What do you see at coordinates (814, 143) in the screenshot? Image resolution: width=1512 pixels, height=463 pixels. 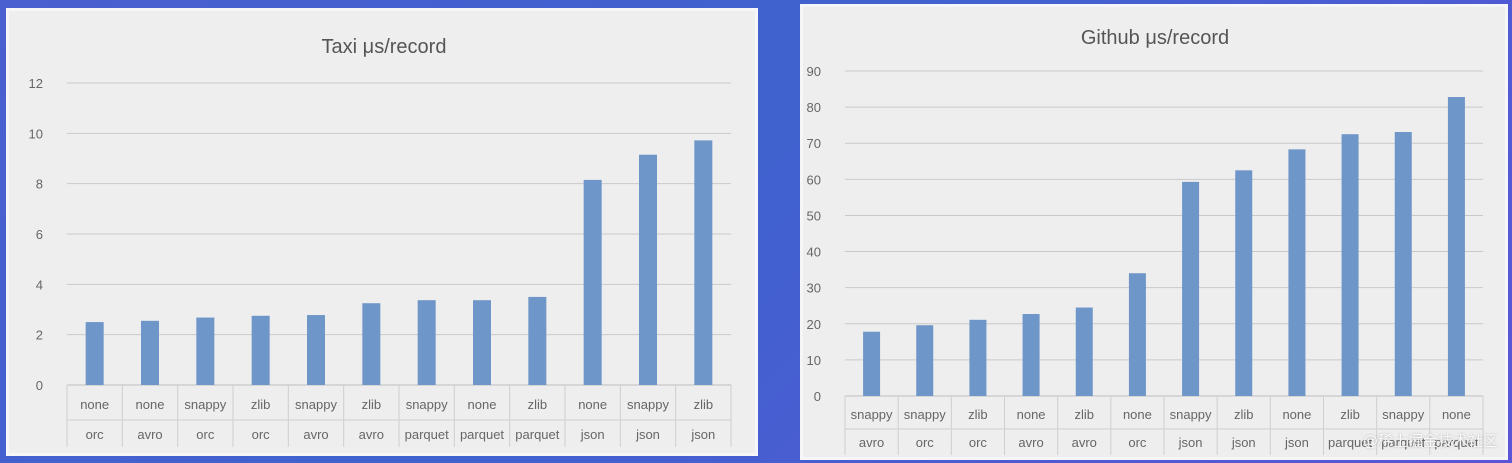 I see `y-tick-label: 70` at bounding box center [814, 143].